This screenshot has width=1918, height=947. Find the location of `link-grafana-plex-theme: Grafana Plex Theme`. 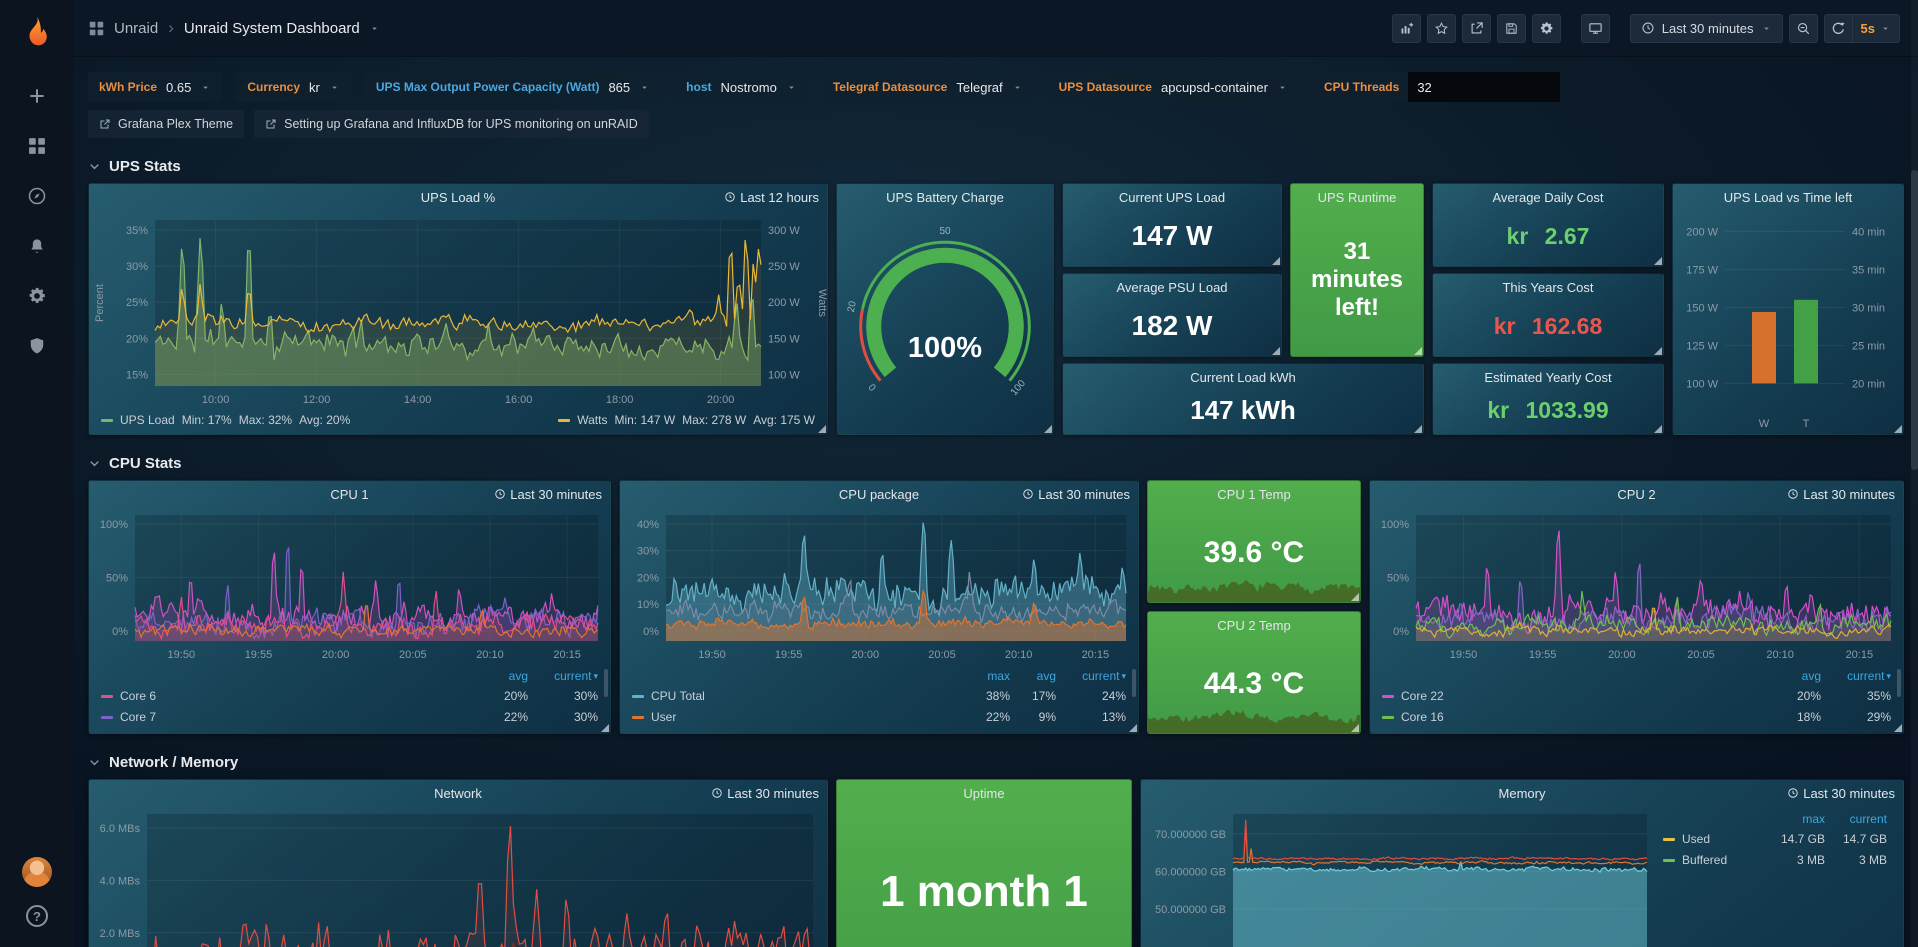

link-grafana-plex-theme: Grafana Plex Theme is located at coordinates (166, 124).